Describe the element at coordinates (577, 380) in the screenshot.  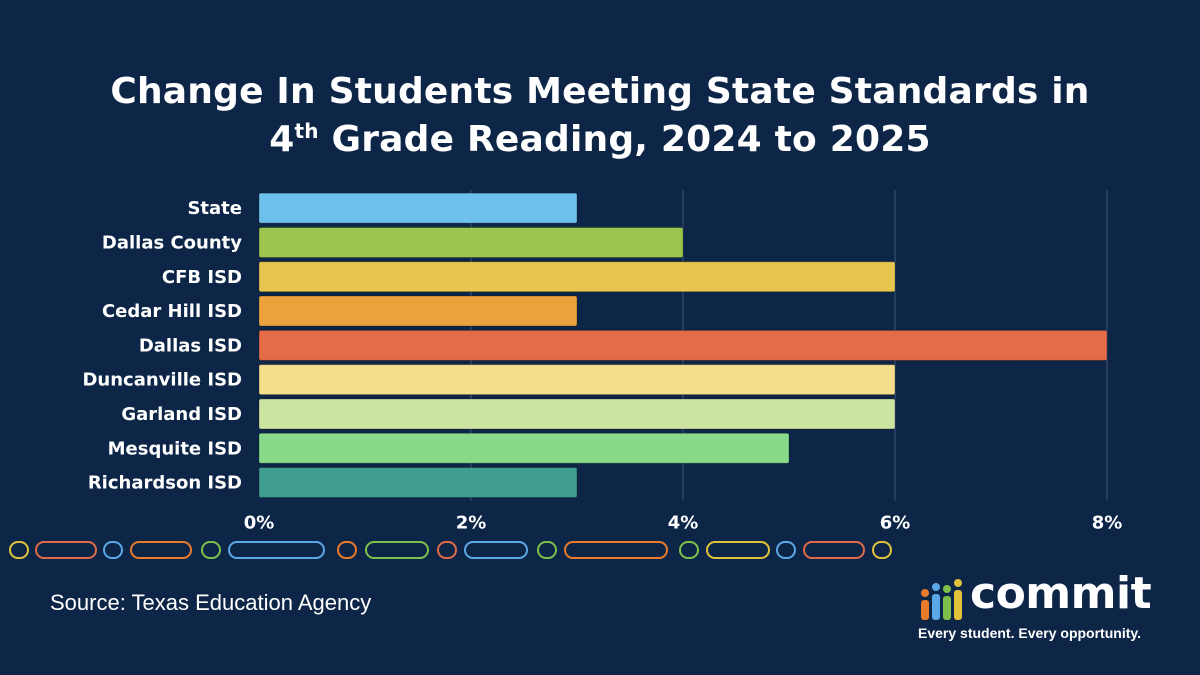
I see `bar-duncanville-isd` at that location.